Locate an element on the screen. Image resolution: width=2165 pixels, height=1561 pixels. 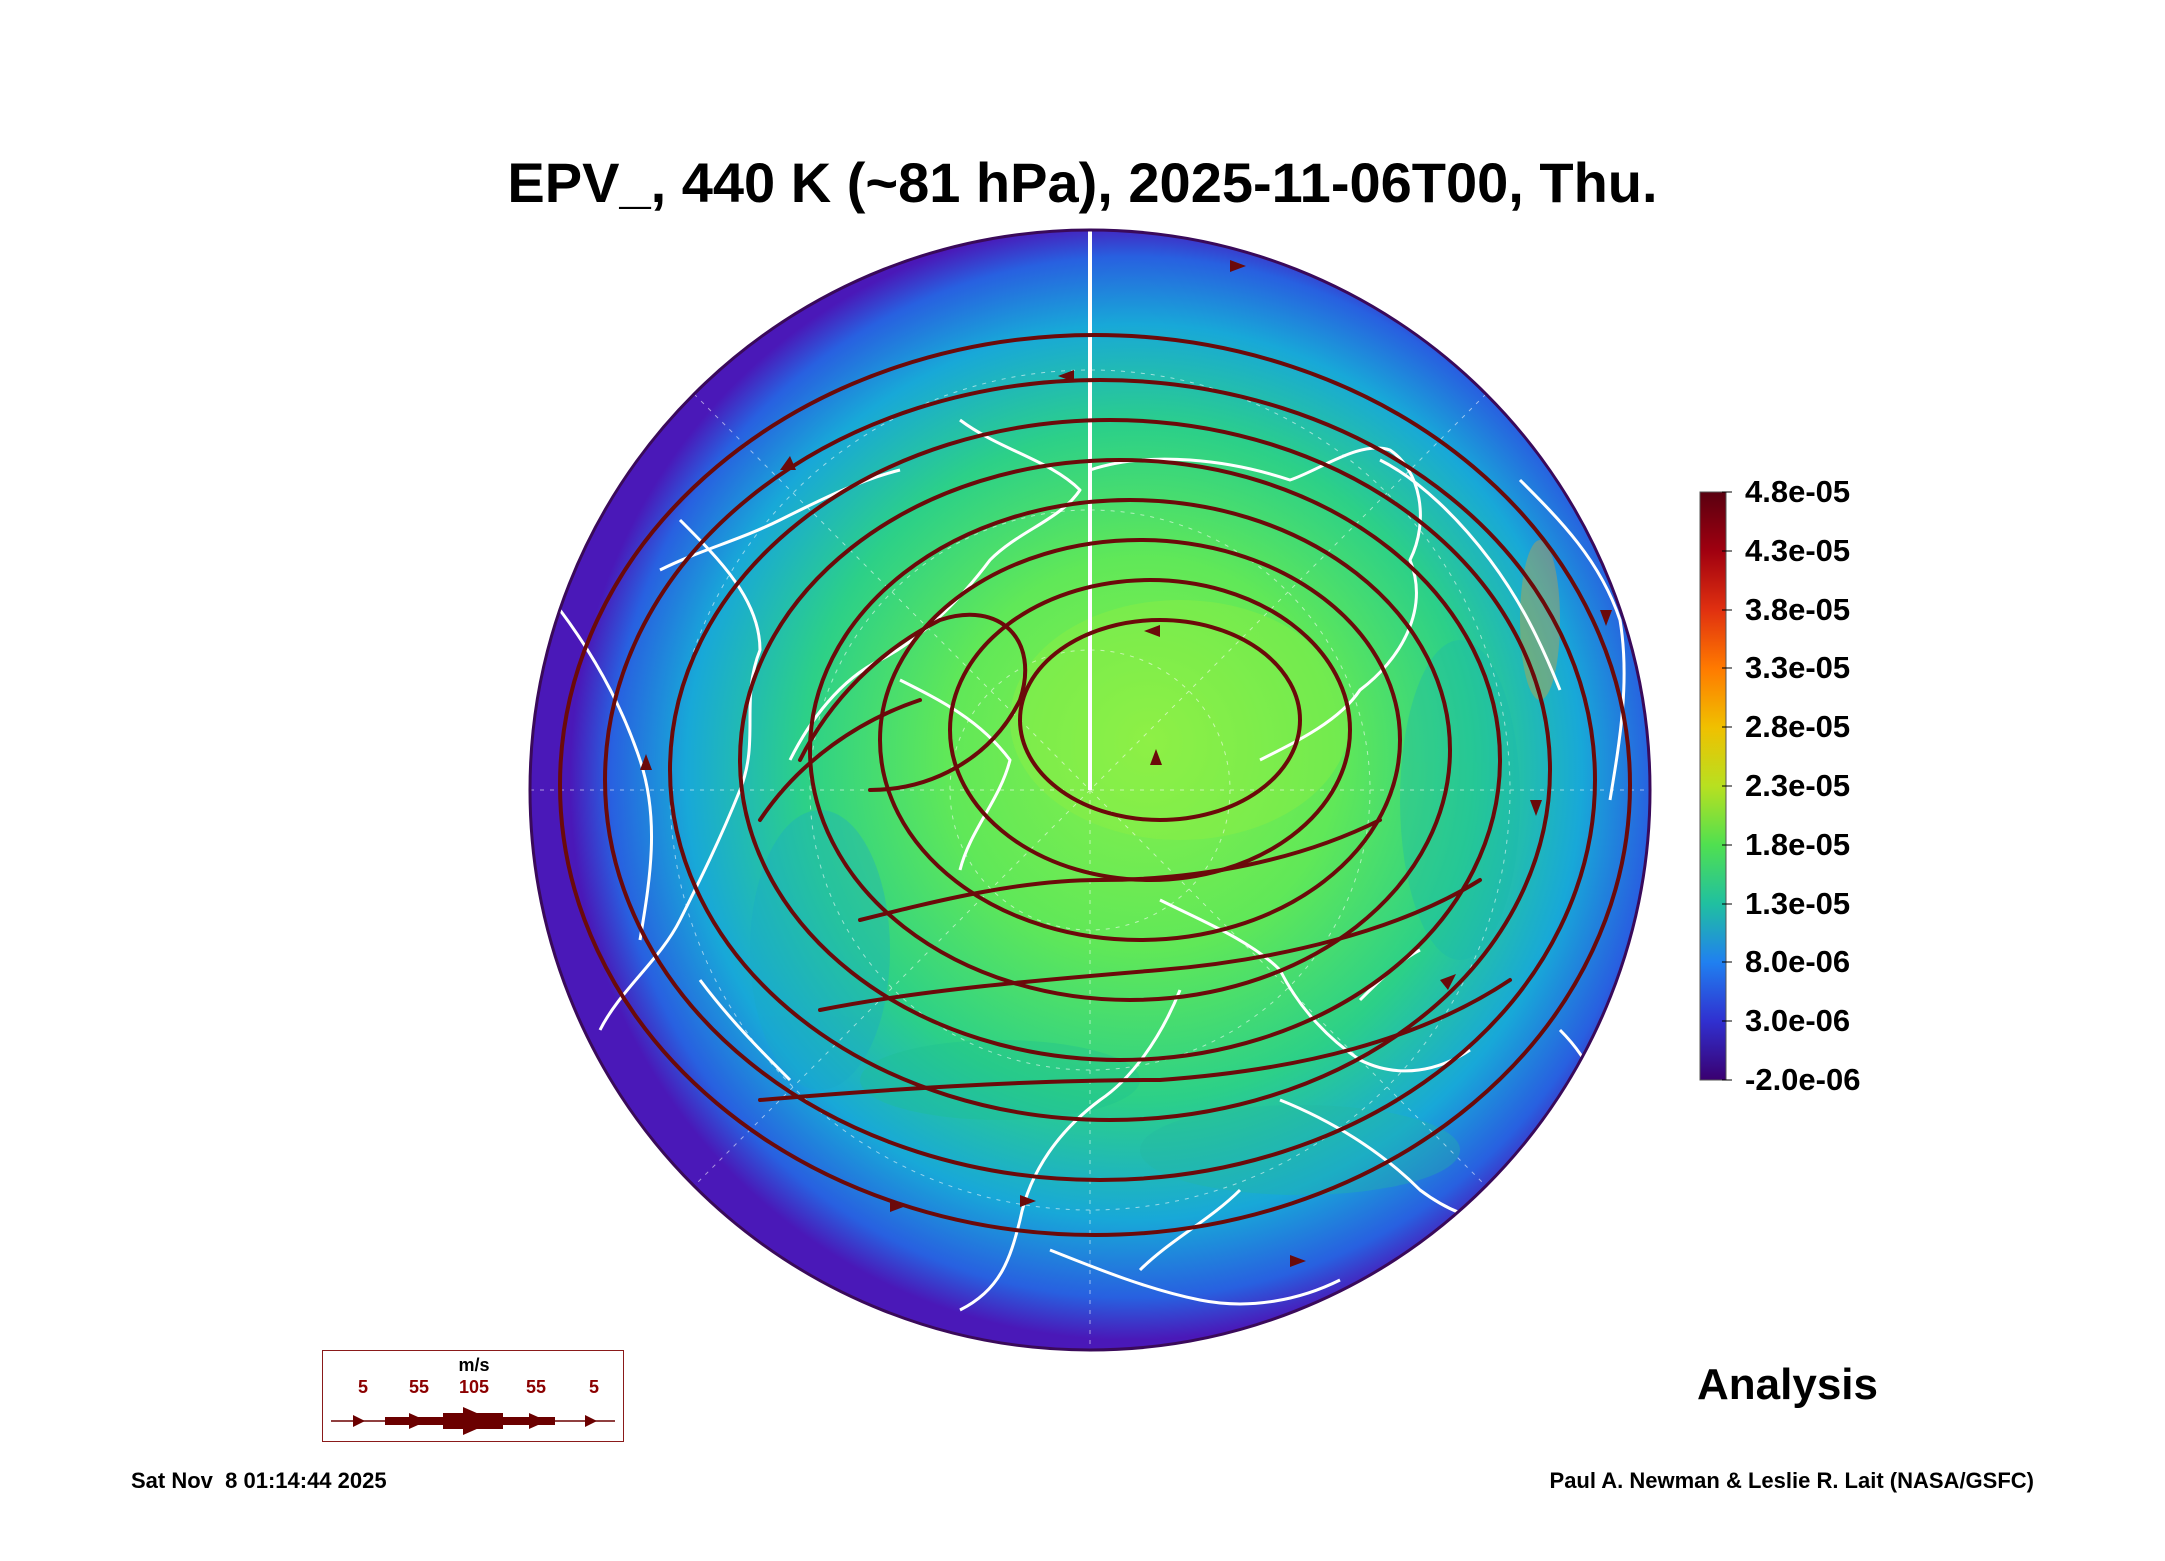
colorbar is located at coordinates (1713, 786).